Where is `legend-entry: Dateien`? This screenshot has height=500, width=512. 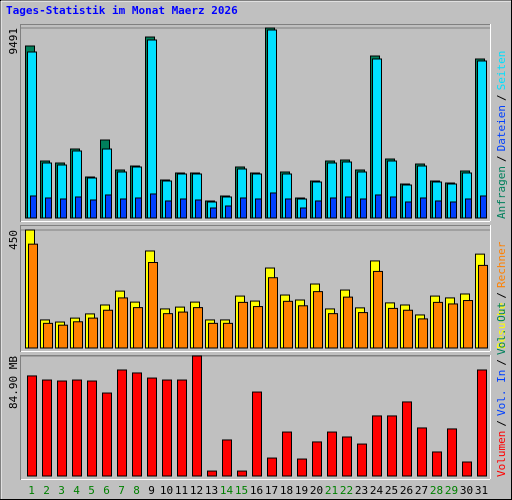 legend-entry: Dateien is located at coordinates (501, 128).